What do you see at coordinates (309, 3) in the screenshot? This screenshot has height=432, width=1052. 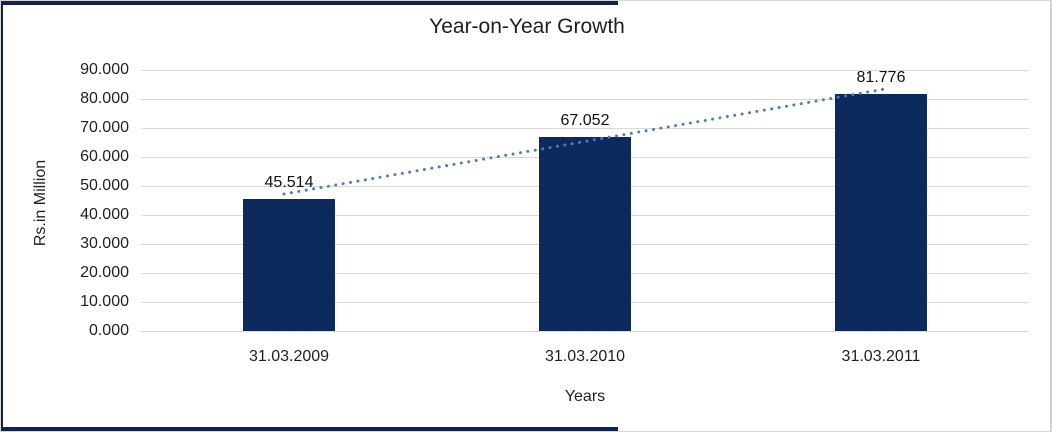 I see `frame-border-top` at bounding box center [309, 3].